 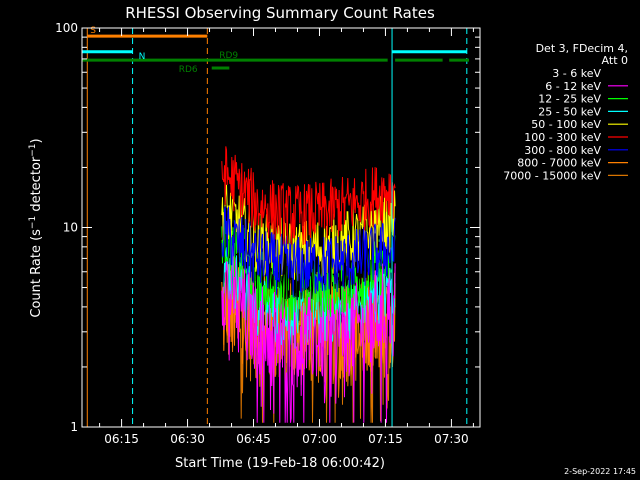 I want to click on legend-header-2: Att 0, so click(x=615, y=60).